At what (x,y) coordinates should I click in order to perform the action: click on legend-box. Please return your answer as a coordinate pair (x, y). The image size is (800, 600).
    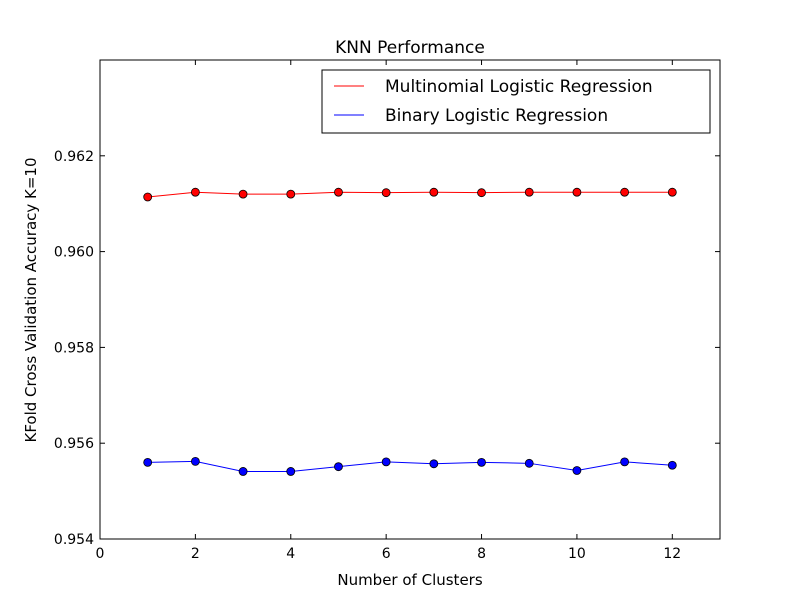
    Looking at the image, I should click on (516, 101).